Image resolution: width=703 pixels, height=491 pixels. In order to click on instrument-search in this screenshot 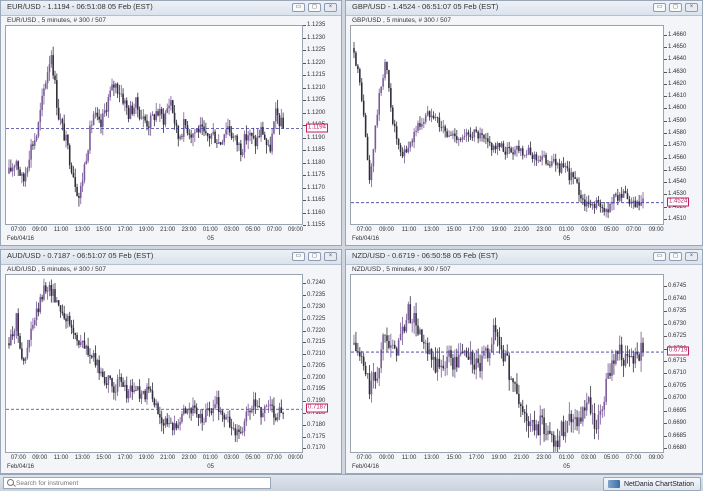, I will do `click(137, 483)`.